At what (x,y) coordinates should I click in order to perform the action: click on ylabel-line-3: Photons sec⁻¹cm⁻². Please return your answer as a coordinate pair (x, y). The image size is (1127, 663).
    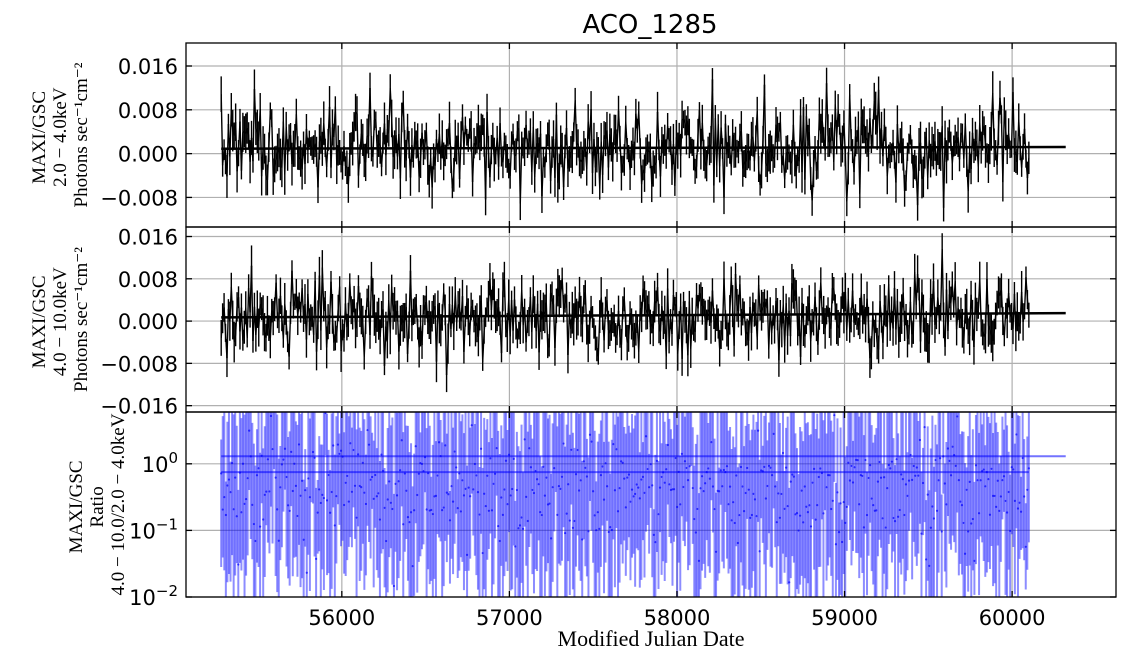
    Looking at the image, I should click on (81, 134).